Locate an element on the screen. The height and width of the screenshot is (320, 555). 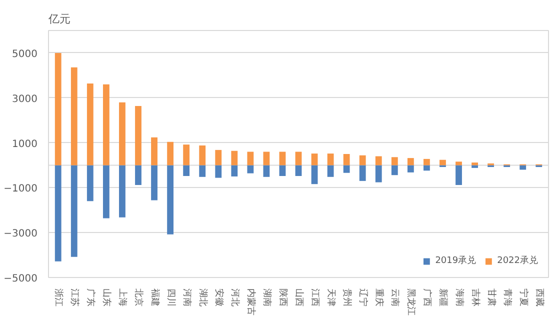
x-tick-label: 重庆 is located at coordinates (379, 297).